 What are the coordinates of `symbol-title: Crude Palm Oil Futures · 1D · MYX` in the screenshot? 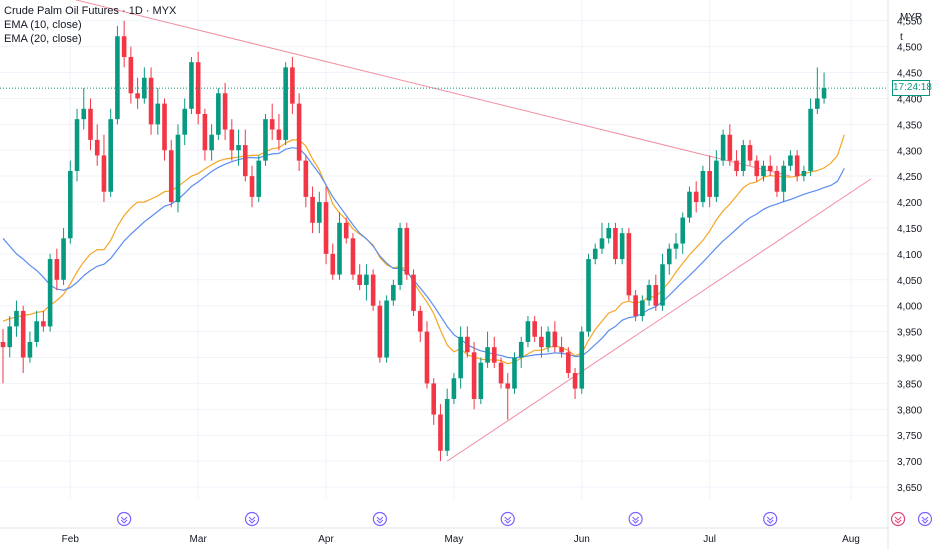 It's located at (90, 11).